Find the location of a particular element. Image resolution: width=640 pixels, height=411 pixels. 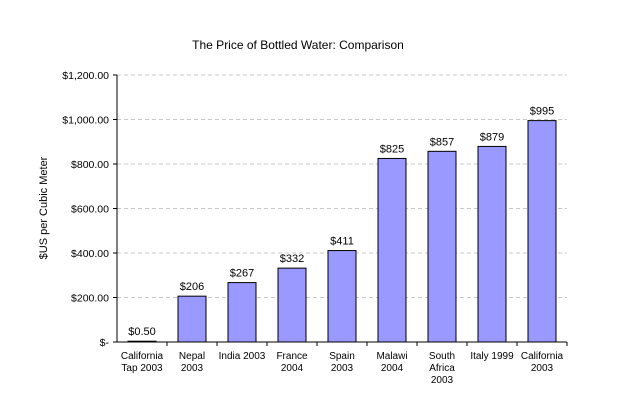

y-axis-label: $US per Cubic Meter is located at coordinates (44, 207).